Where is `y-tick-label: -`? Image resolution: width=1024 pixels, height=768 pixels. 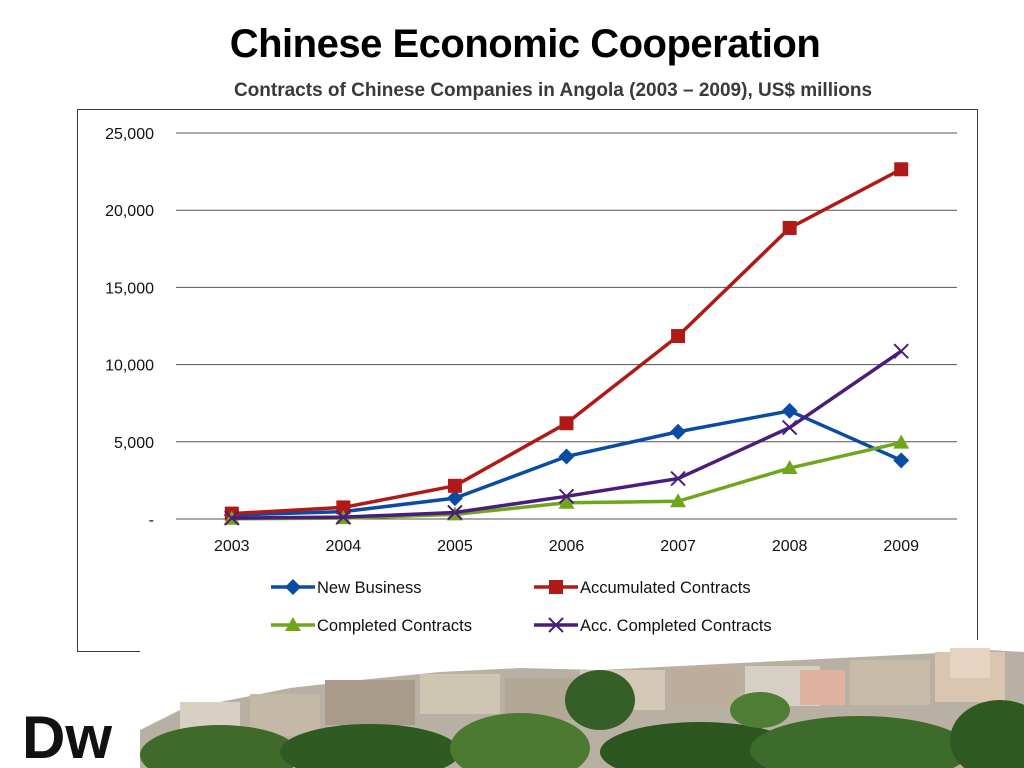
y-tick-label: - is located at coordinates (151, 520).